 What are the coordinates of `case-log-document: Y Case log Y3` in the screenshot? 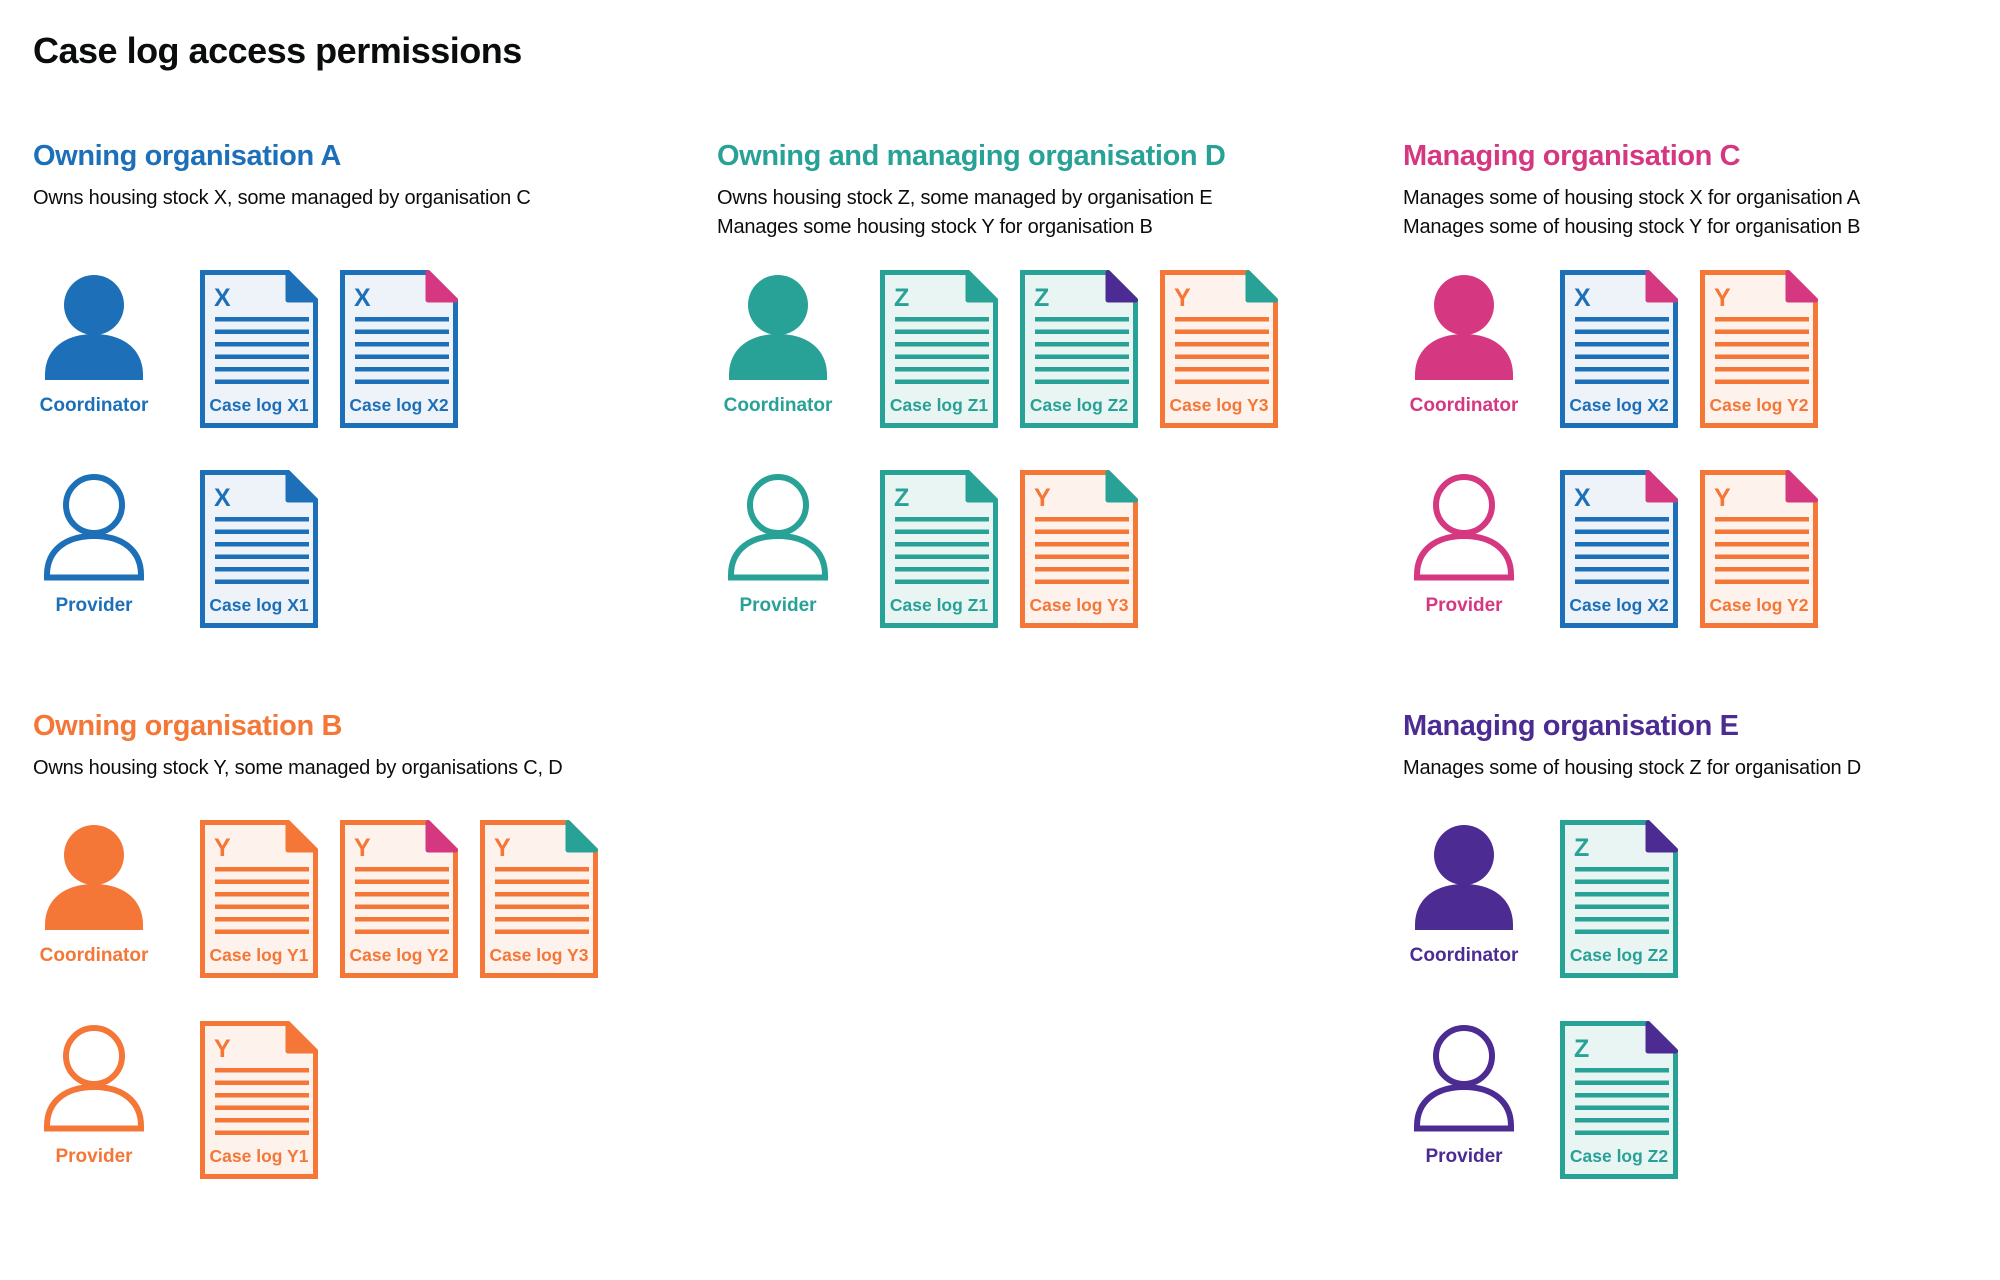 It's located at (539, 899).